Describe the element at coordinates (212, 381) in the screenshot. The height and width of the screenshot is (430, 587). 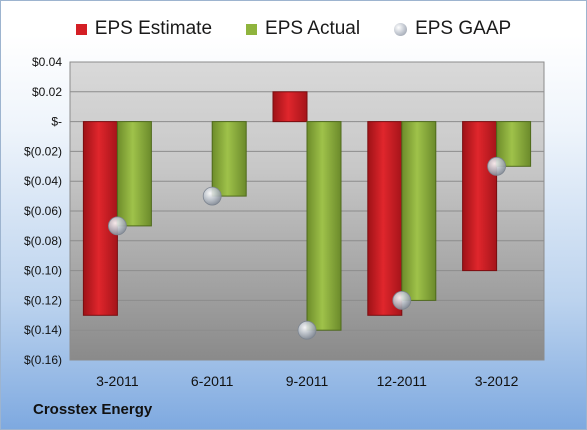
I see `x-category-label: 6-2011` at that location.